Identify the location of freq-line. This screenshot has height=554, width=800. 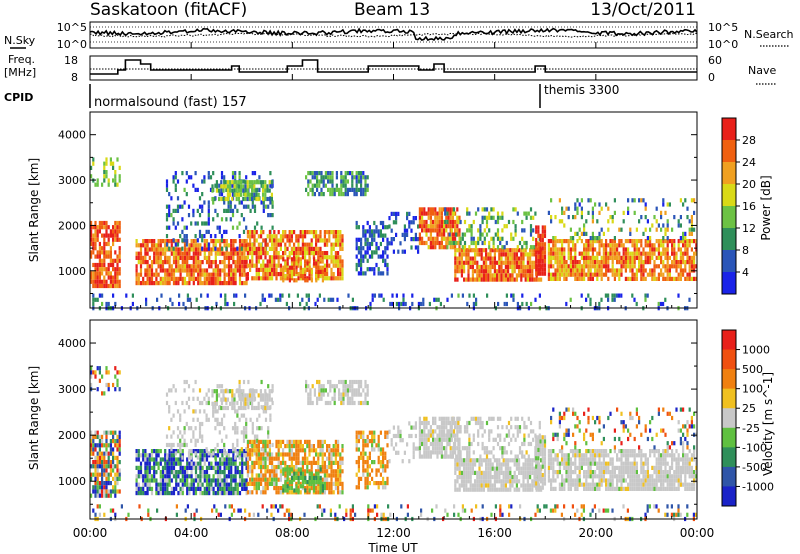
(393, 67).